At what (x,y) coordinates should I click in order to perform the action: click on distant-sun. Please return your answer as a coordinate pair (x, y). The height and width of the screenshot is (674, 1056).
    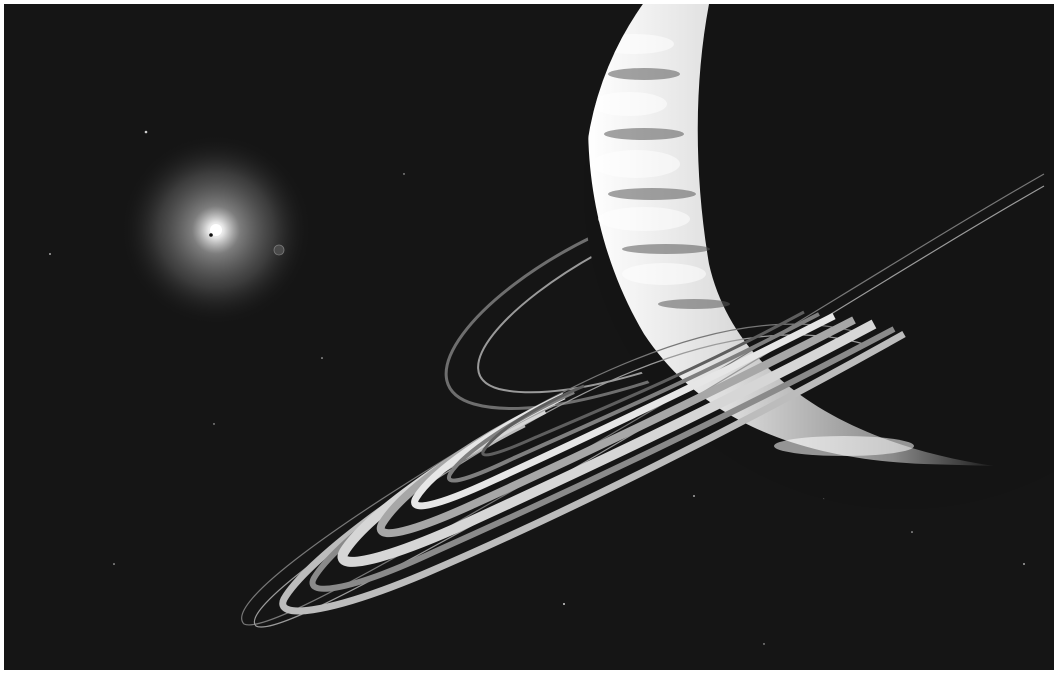
    Looking at the image, I should click on (216, 230).